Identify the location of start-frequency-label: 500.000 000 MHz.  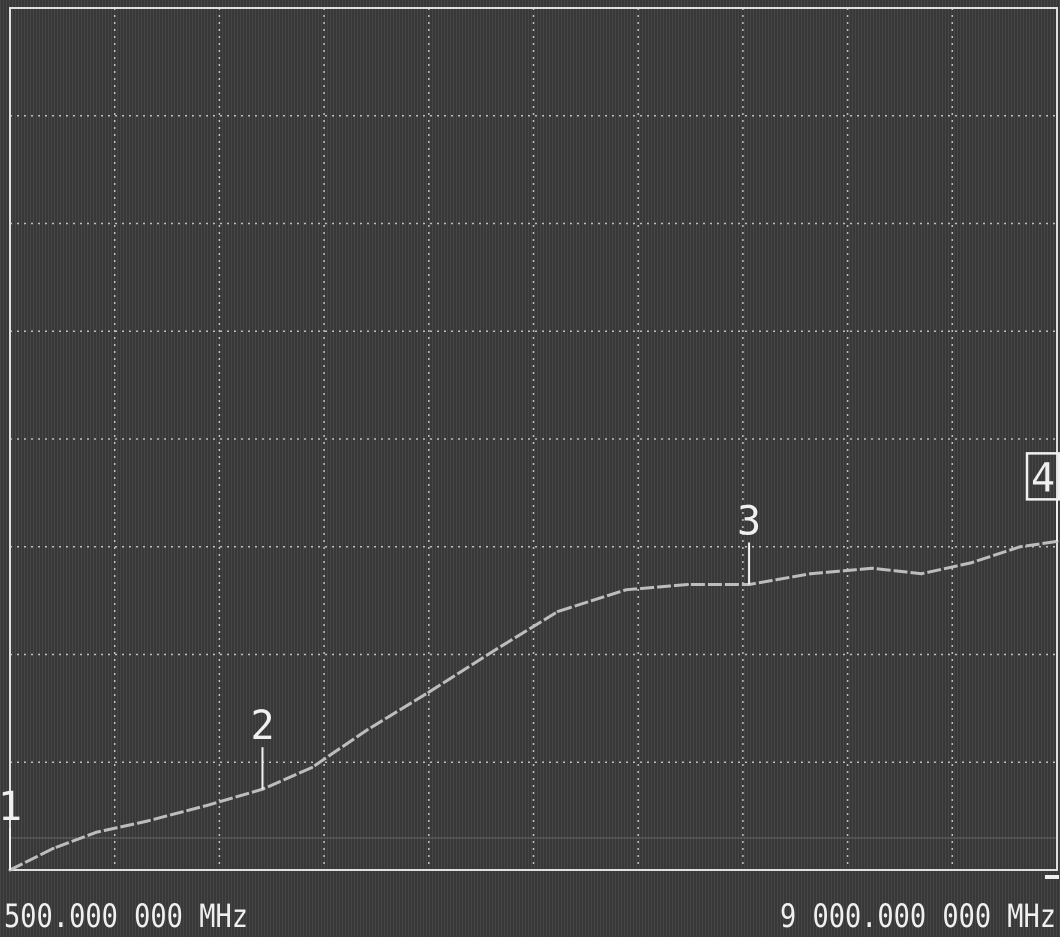
(126, 916).